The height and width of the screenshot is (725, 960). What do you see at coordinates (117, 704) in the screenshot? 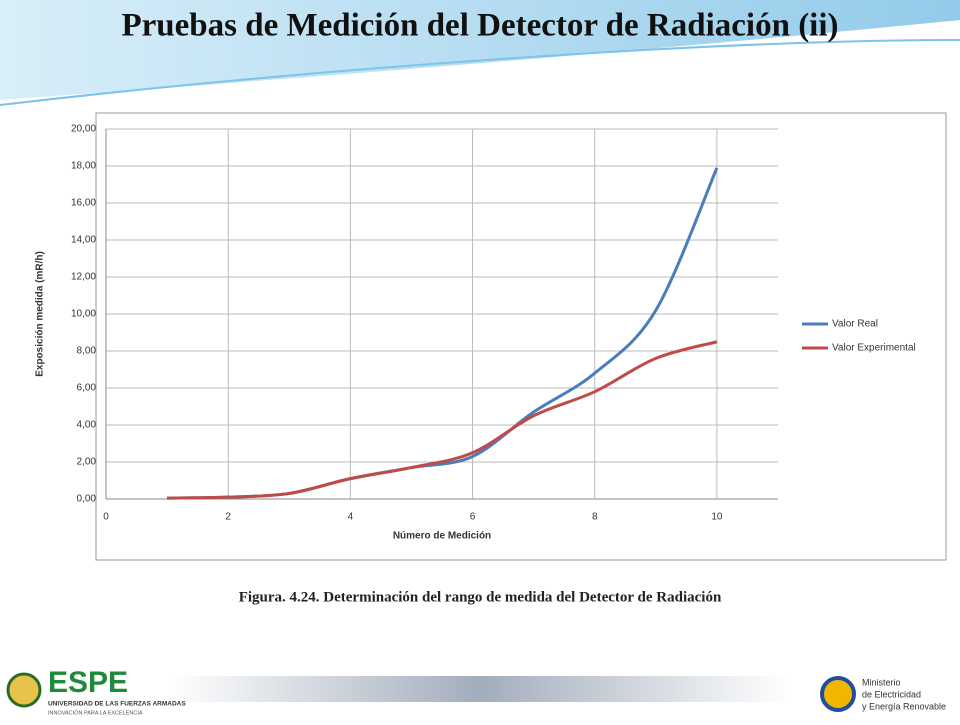
I see `university: UNIVERSIDAD DE LAS FUERZAS ARMADAS` at bounding box center [117, 704].